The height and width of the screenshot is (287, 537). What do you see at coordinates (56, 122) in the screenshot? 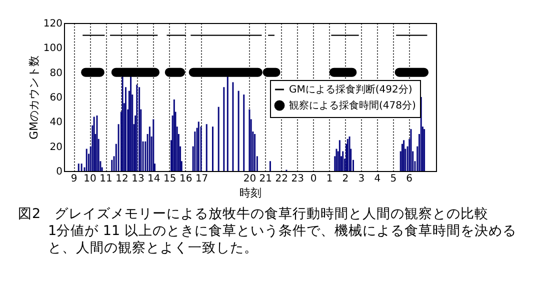
I see `y-tick-label: 40` at bounding box center [56, 122].